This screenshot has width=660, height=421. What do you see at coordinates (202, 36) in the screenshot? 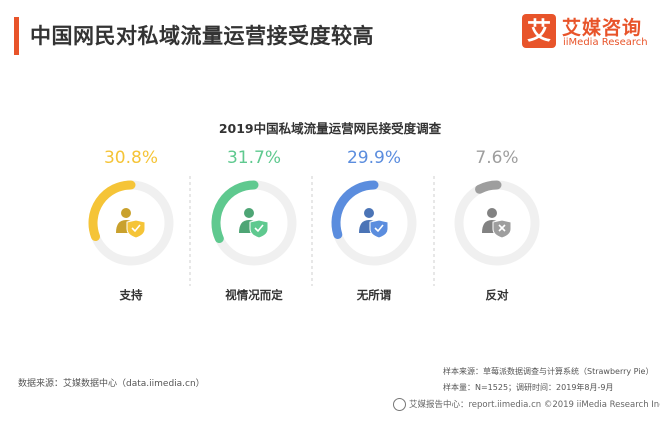
I see `page-title: 中国网民对私域流量运营接受度较高` at bounding box center [202, 36].